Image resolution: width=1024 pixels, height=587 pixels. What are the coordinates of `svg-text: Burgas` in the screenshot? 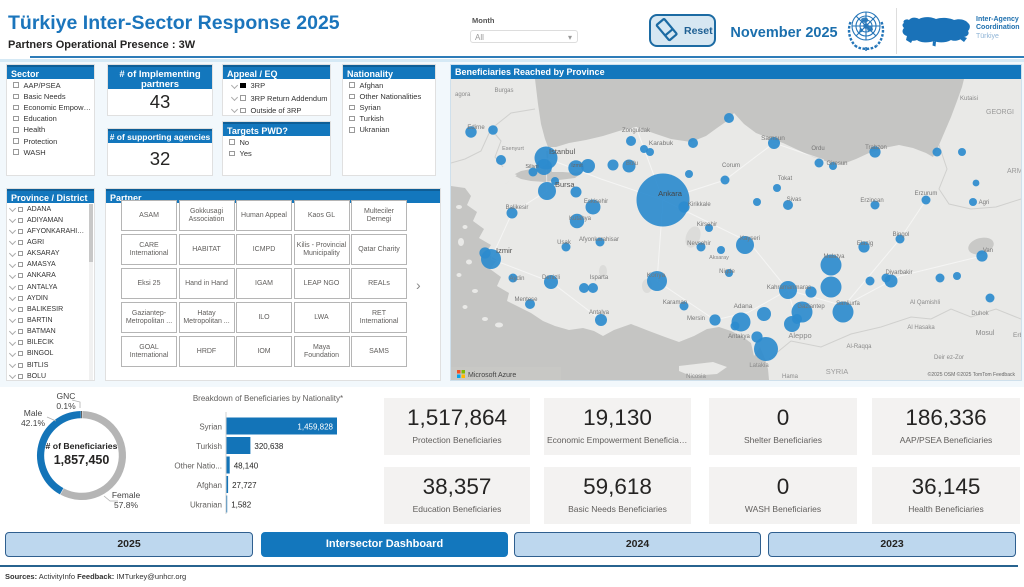 It's located at (503, 91).